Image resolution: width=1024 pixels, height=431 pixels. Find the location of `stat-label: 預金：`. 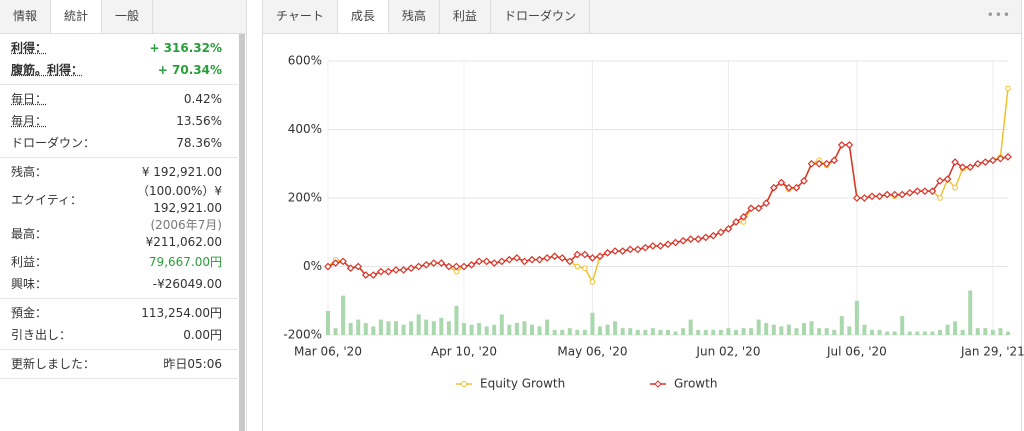

stat-label: 預金： is located at coordinates (29, 312).